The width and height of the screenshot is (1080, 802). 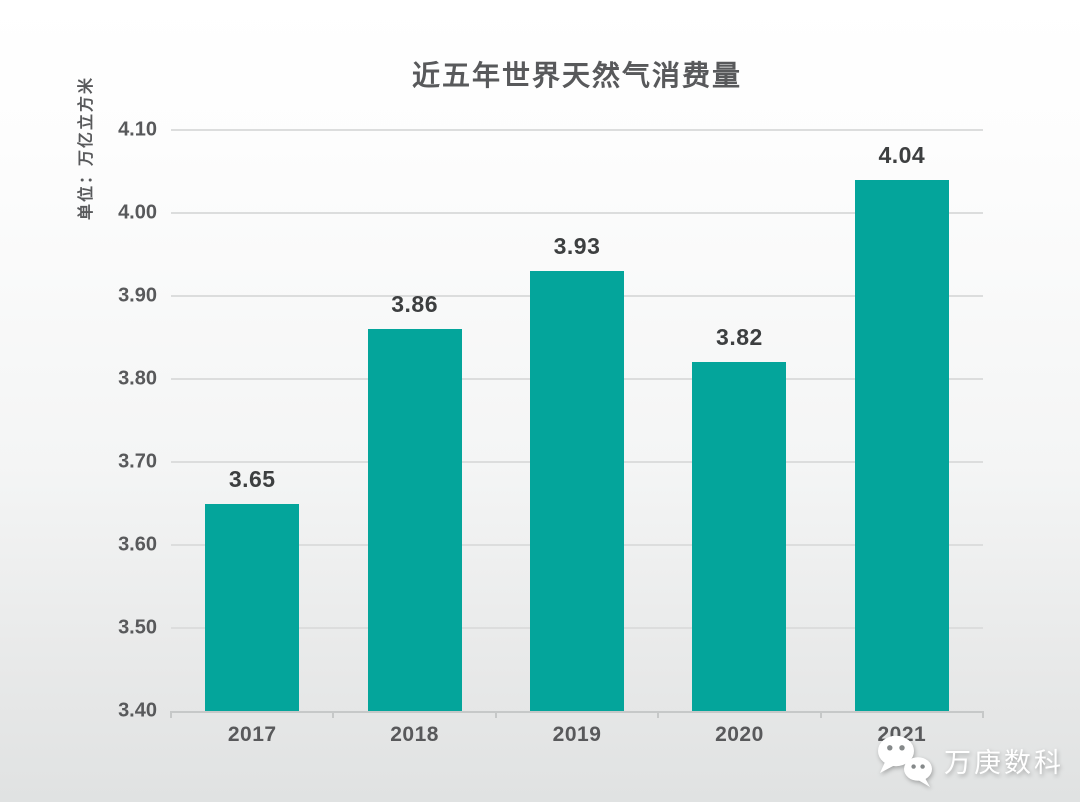 I want to click on y-tick-label-3.90: 3.90, so click(x=137, y=295).